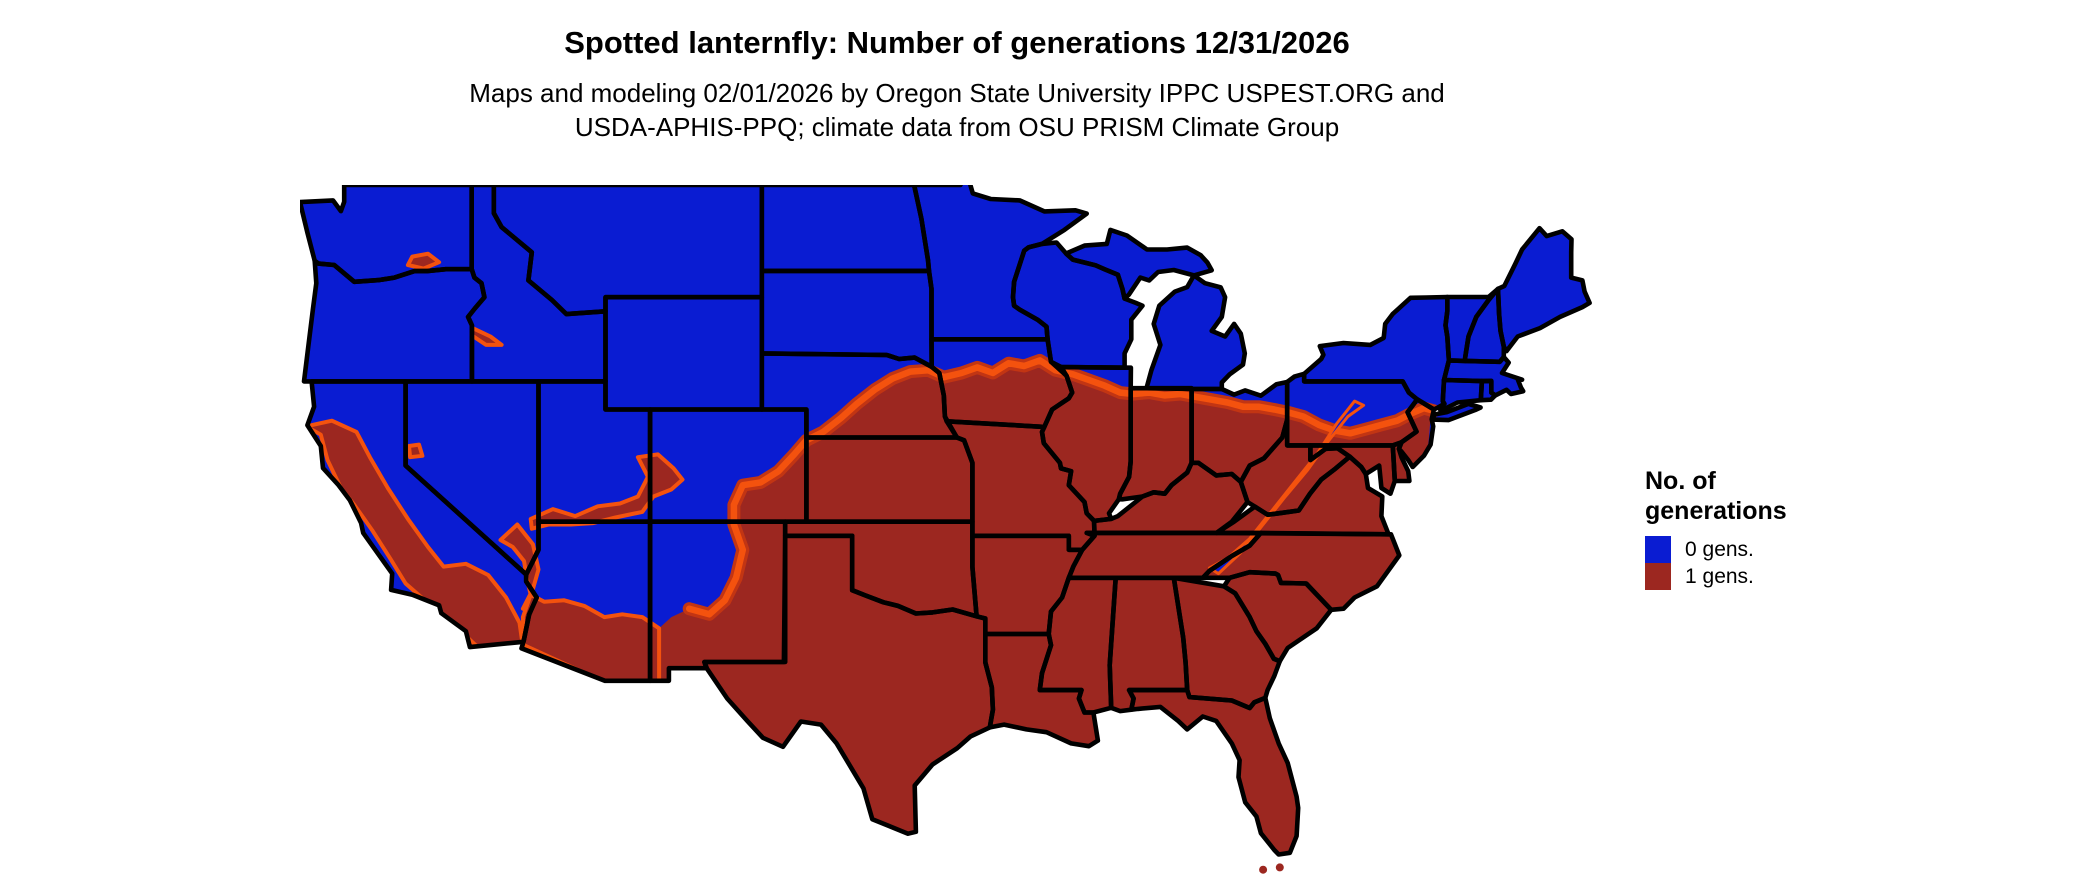 The width and height of the screenshot is (2100, 892). I want to click on legend-title-line-2: generations, so click(1716, 511).